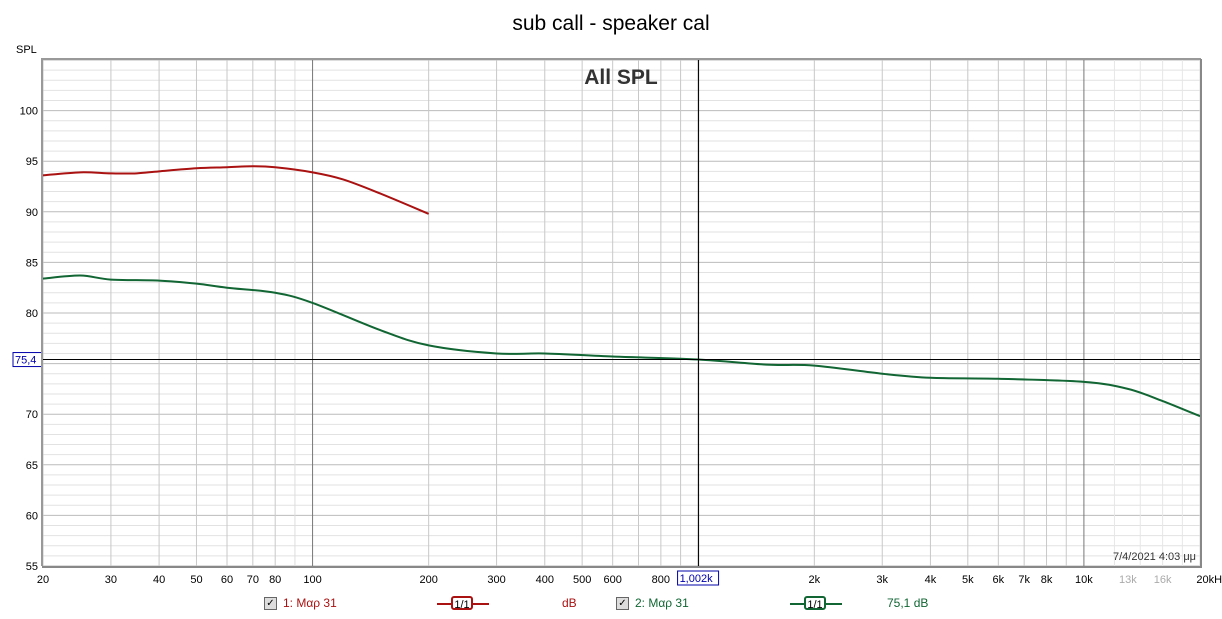 This screenshot has width=1222, height=619. Describe the element at coordinates (275, 580) in the screenshot. I see `x-tick-label: 80` at that location.